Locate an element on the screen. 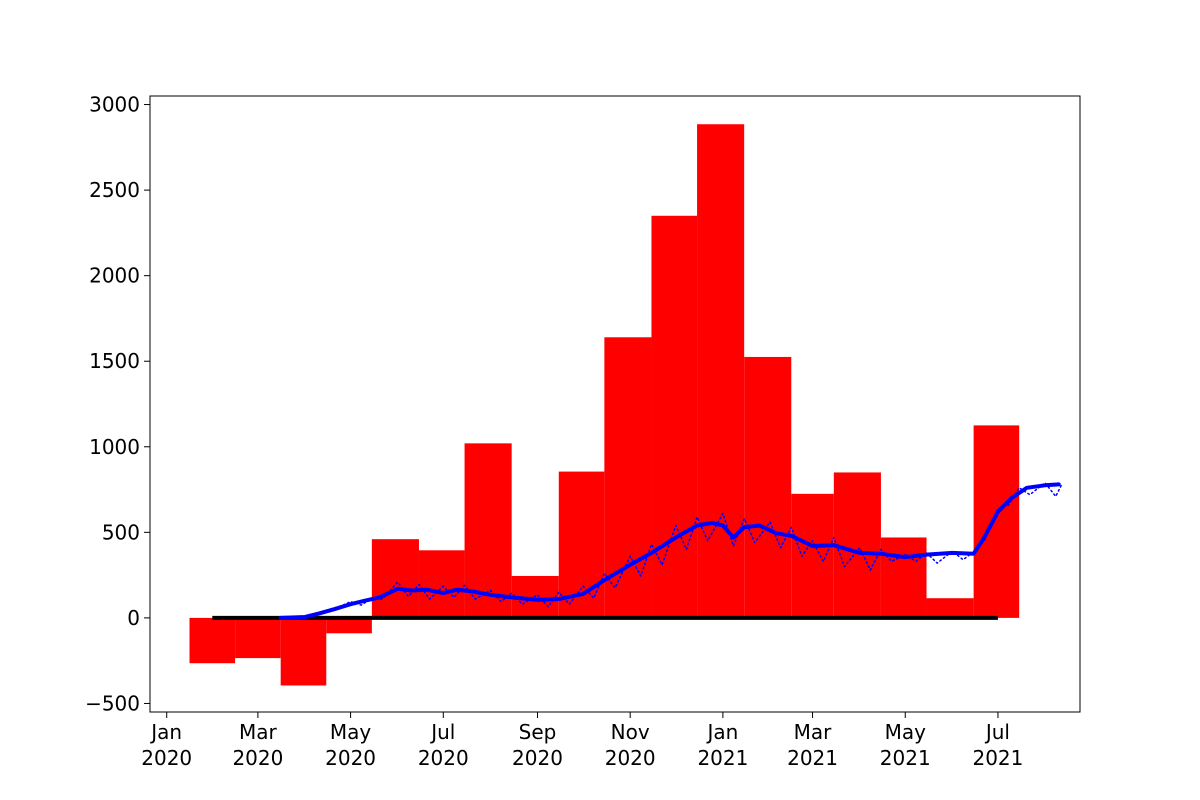  y-axis: 3000 2500 2000 1500 1000 500 0 −500 is located at coordinates (117, 404).